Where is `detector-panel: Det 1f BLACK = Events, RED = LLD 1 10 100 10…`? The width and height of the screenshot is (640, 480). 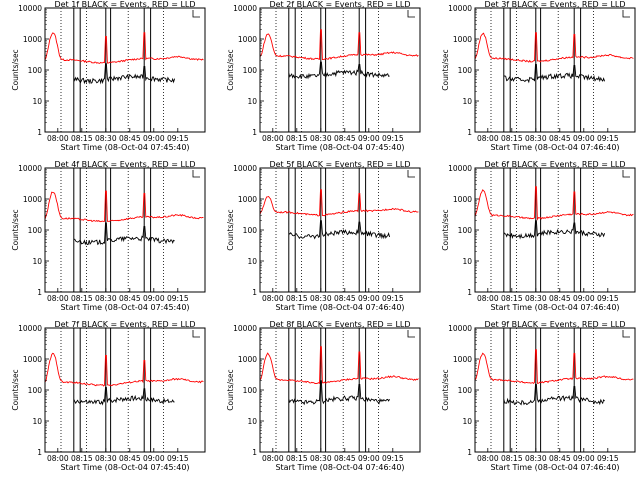
detector-panel: Det 1f BLACK = Events, RED = LLD 1 10 100 10… is located at coordinates (108, 76).